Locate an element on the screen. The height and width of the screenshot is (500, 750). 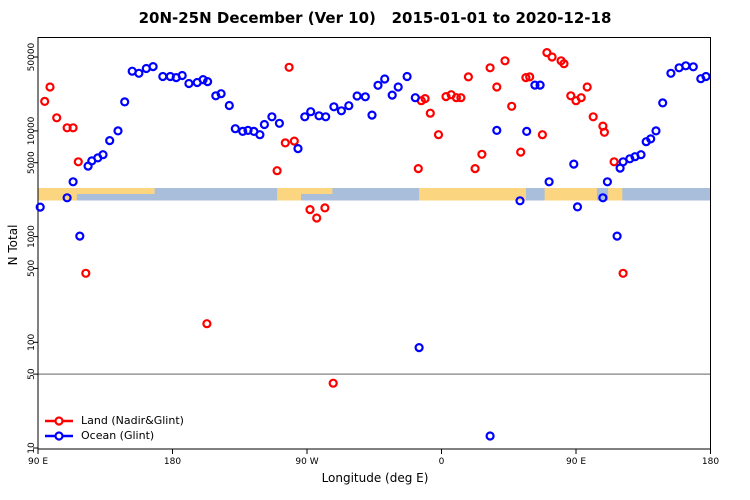
map-strip-ocean is located at coordinates (374, 194).